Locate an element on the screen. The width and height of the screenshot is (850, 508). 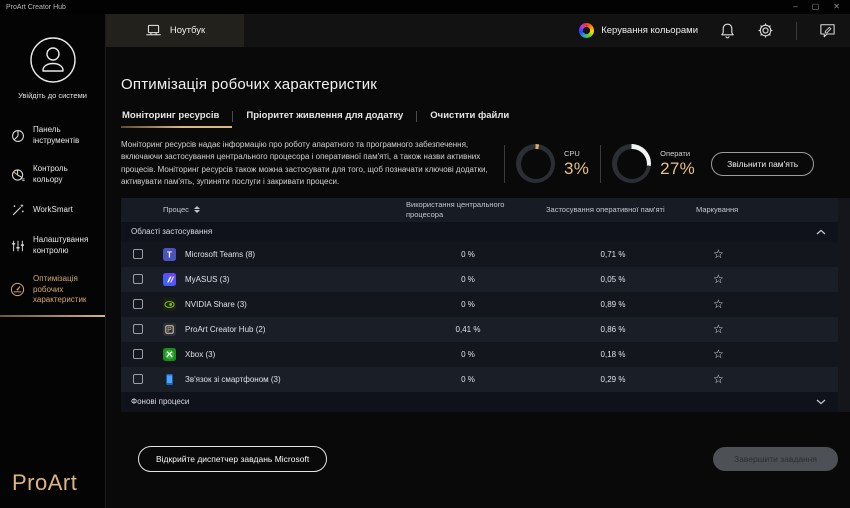
sidebar-item-color-control: Контроль кольору is located at coordinates (52, 174).